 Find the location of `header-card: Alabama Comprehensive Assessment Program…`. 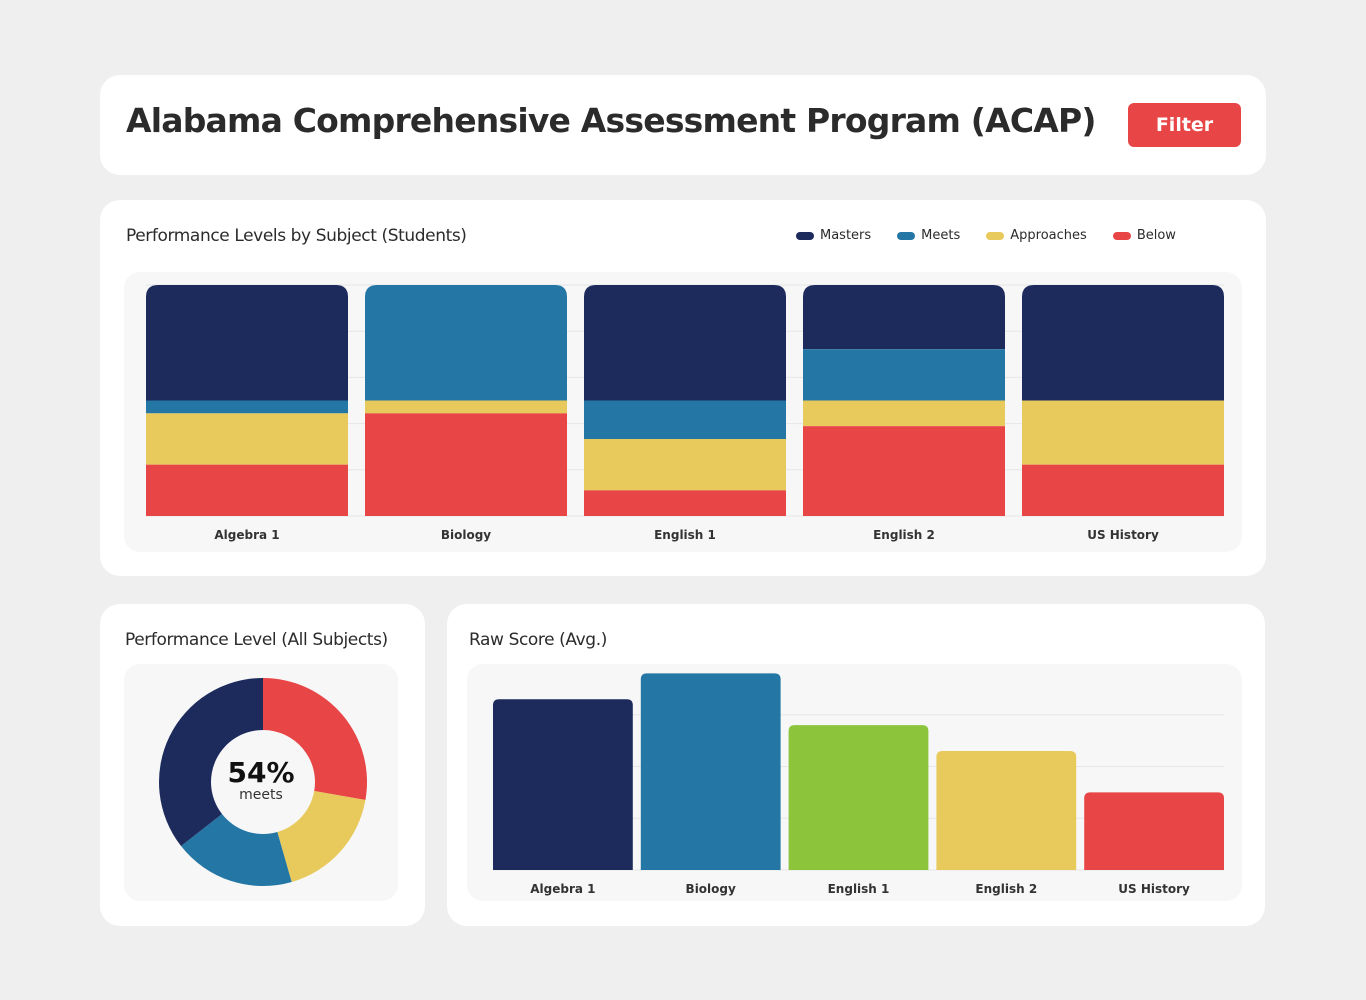

header-card: Alabama Comprehensive Assessment Program… is located at coordinates (683, 125).